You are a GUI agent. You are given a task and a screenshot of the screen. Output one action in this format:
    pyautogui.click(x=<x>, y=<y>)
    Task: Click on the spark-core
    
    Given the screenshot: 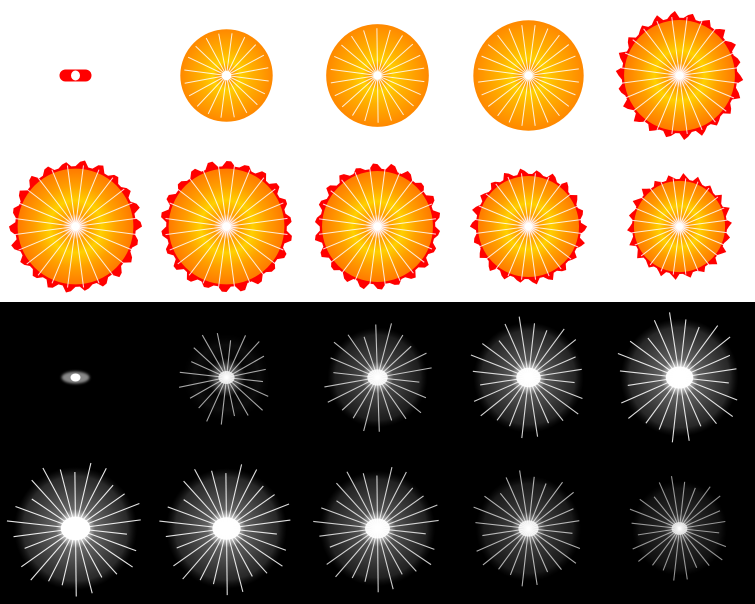 What is the action you would take?
    pyautogui.click(x=75, y=75)
    